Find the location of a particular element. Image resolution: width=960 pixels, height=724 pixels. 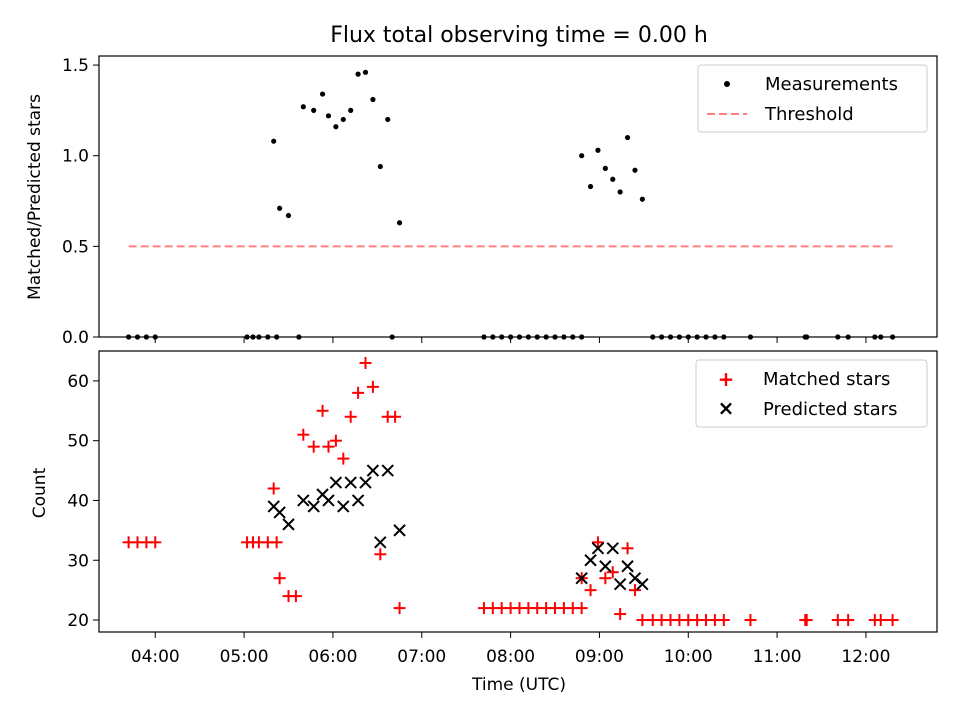

x-tick-label: 05:00 is located at coordinates (244, 657).